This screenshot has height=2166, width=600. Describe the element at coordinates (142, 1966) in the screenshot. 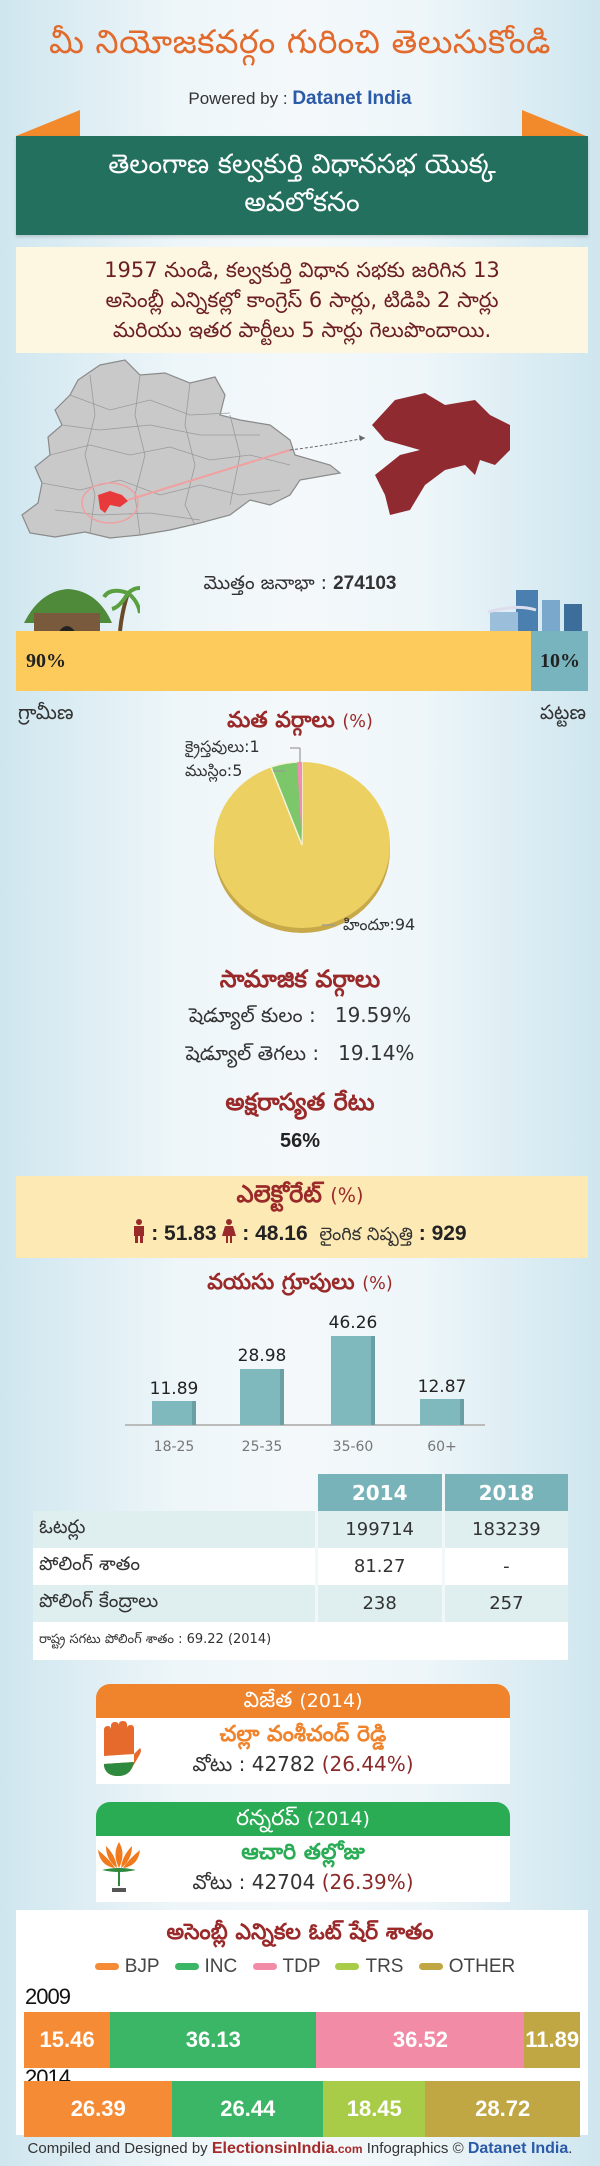

I see `legend-bjp: BJP` at that location.